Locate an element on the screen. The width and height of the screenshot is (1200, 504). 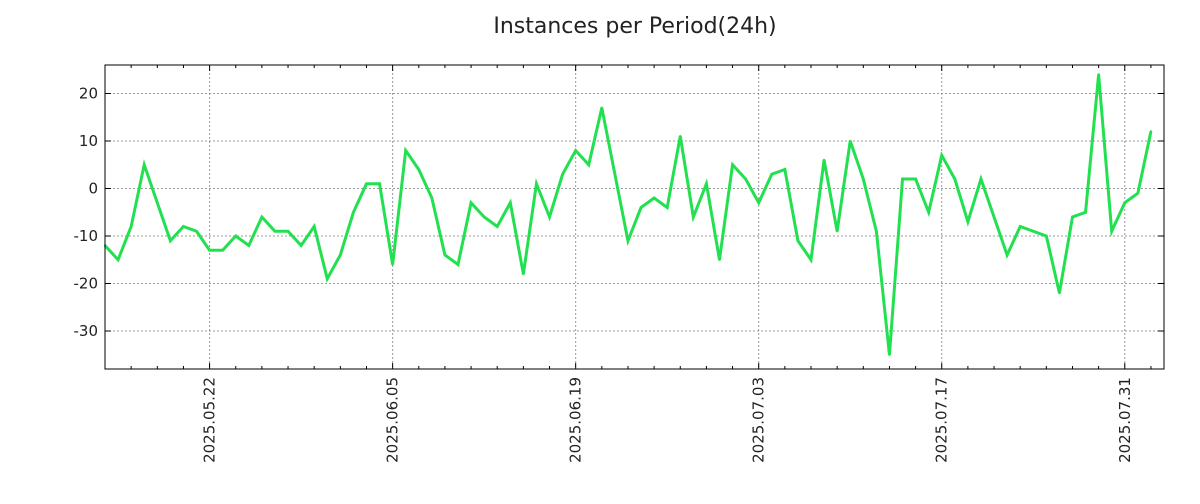
y-tick-label: 20 is located at coordinates (88, 94).